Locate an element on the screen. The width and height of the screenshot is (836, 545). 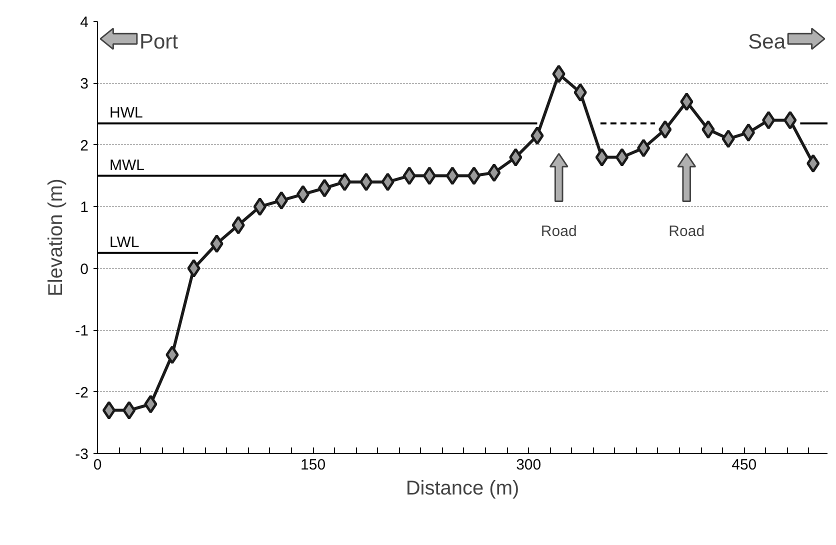
legend-label: MWL is located at coordinates (127, 165).